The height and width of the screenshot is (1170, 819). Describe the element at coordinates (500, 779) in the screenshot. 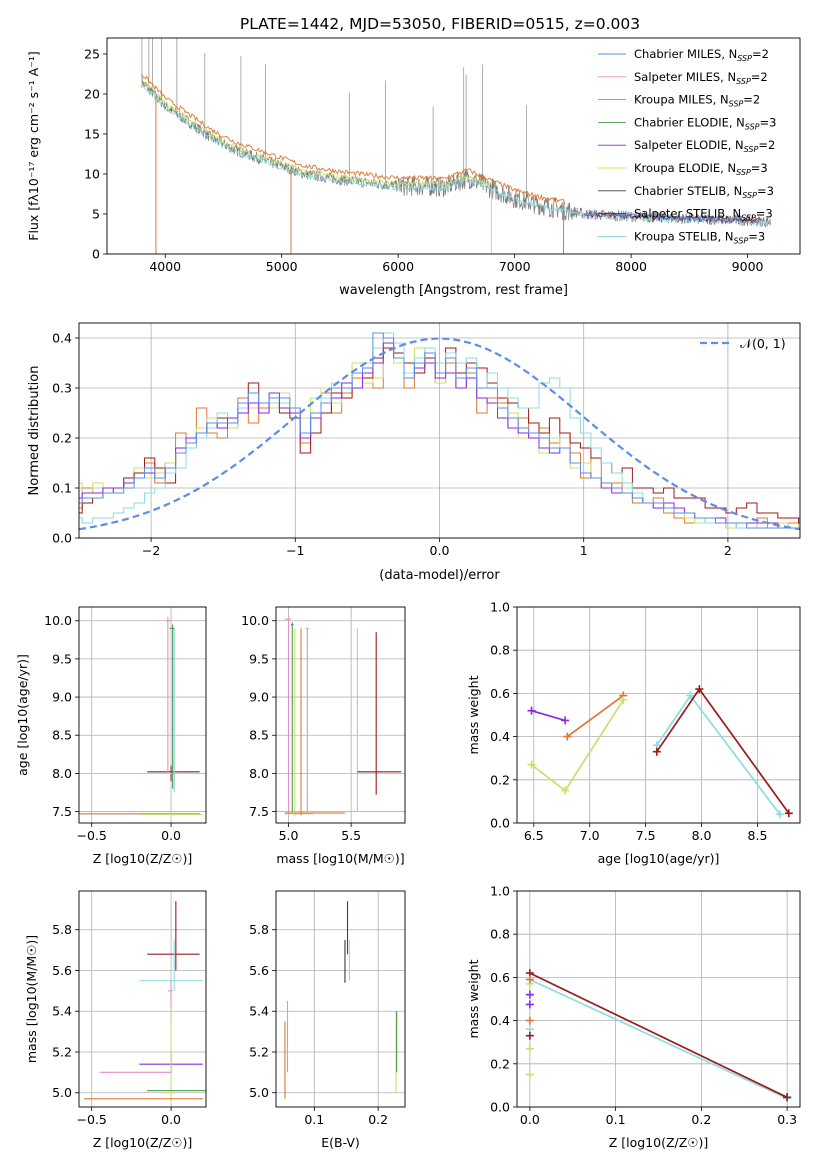

I see `y-tick-label: 0.2` at that location.